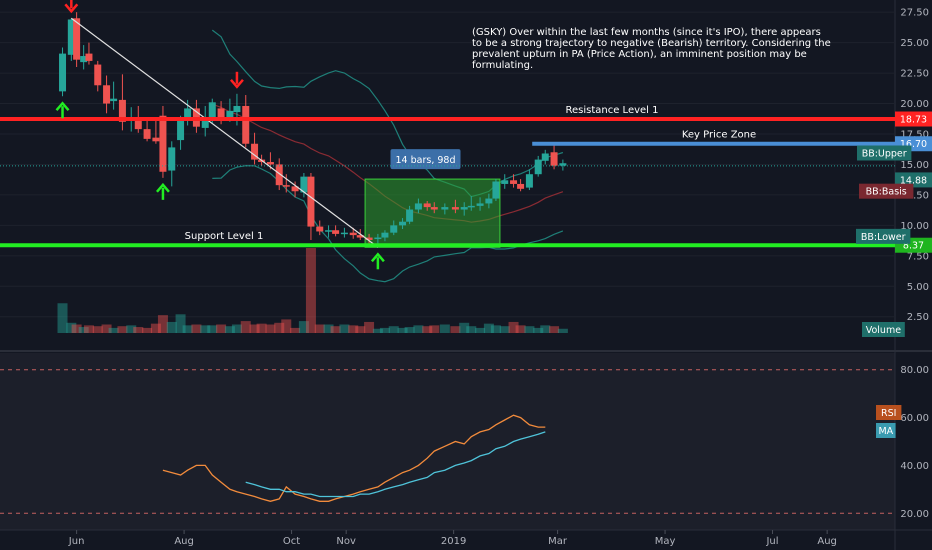 This screenshot has height=550, width=932. Describe the element at coordinates (914, 135) in the screenshot. I see `price-tick-label: 17.50` at that location.